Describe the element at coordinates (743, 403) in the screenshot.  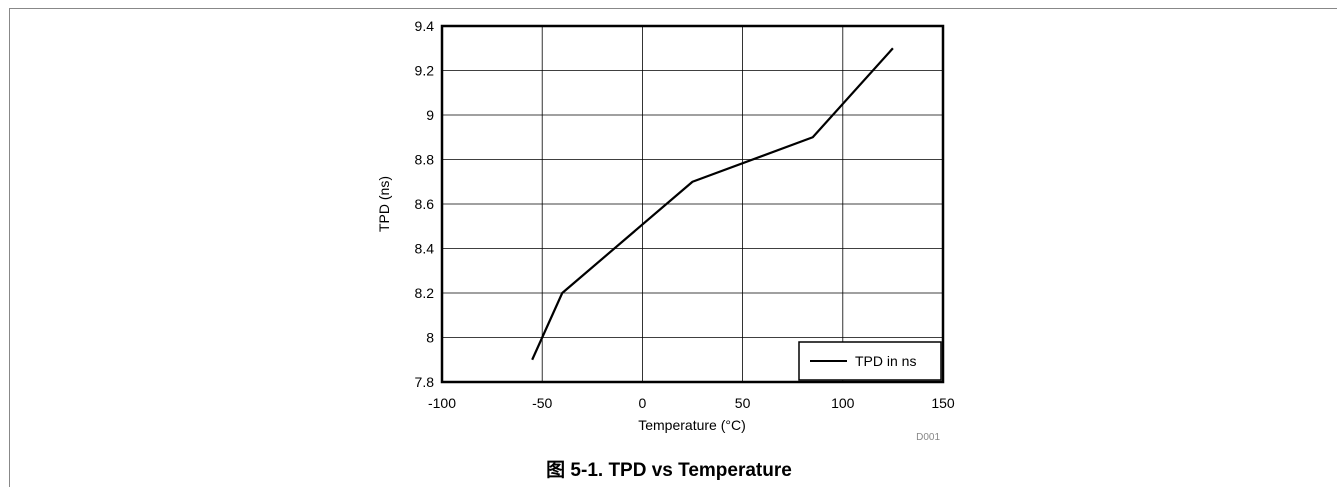
I see `x-tick-label: 50` at that location.